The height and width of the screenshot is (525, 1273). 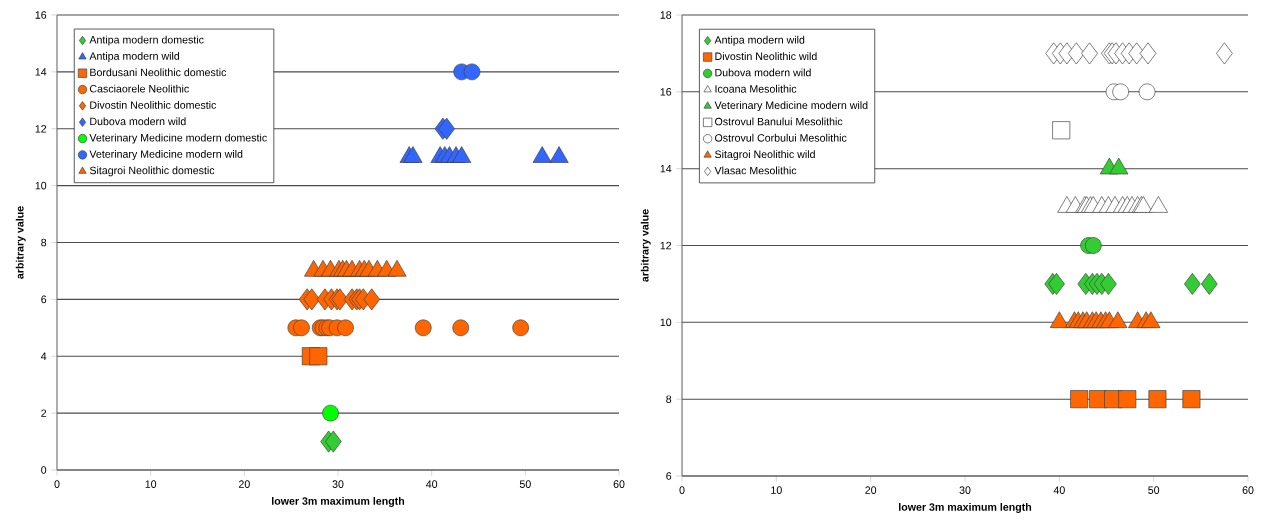 I want to click on legend-label: Sitagroi Neolithic wild, so click(x=765, y=155).